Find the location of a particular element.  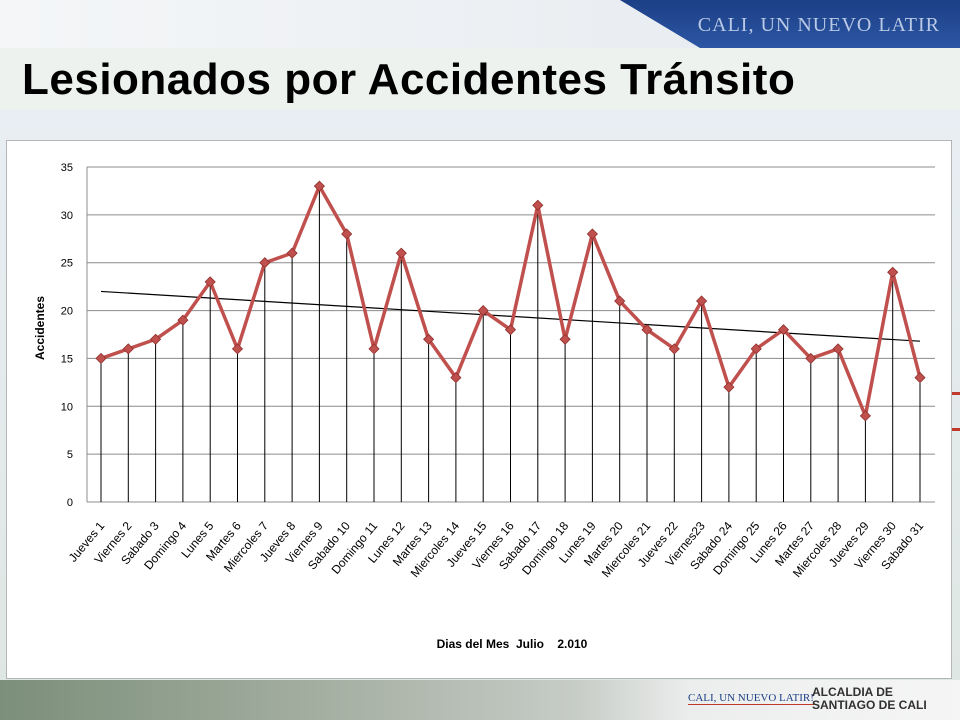

y-tick-label: 20 is located at coordinates (67, 312).